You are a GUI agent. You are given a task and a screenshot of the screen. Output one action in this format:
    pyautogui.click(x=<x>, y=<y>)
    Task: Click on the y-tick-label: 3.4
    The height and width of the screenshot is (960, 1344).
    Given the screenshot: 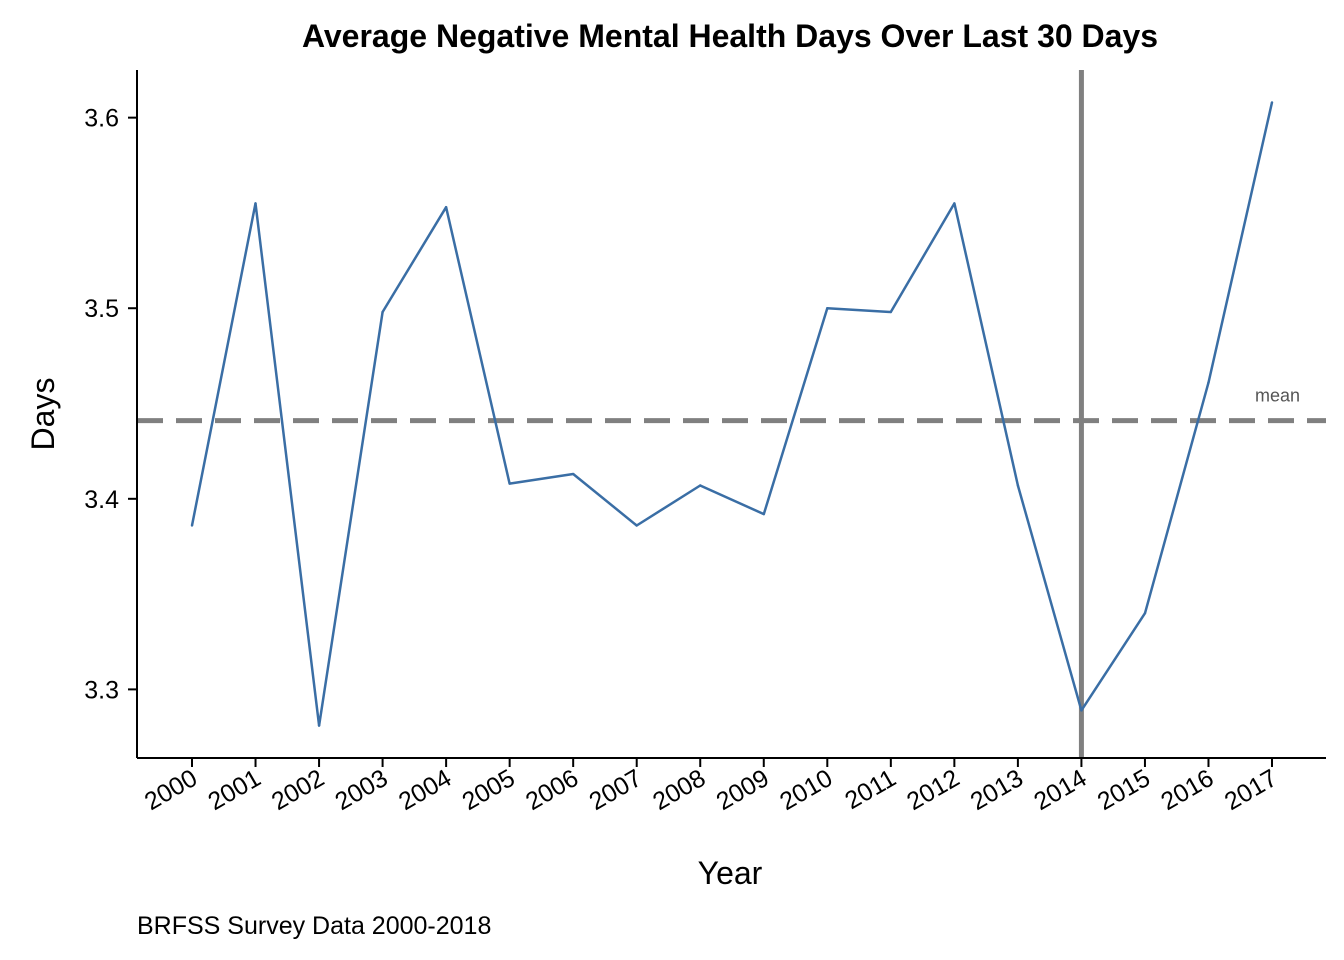 What is the action you would take?
    pyautogui.click(x=101, y=500)
    